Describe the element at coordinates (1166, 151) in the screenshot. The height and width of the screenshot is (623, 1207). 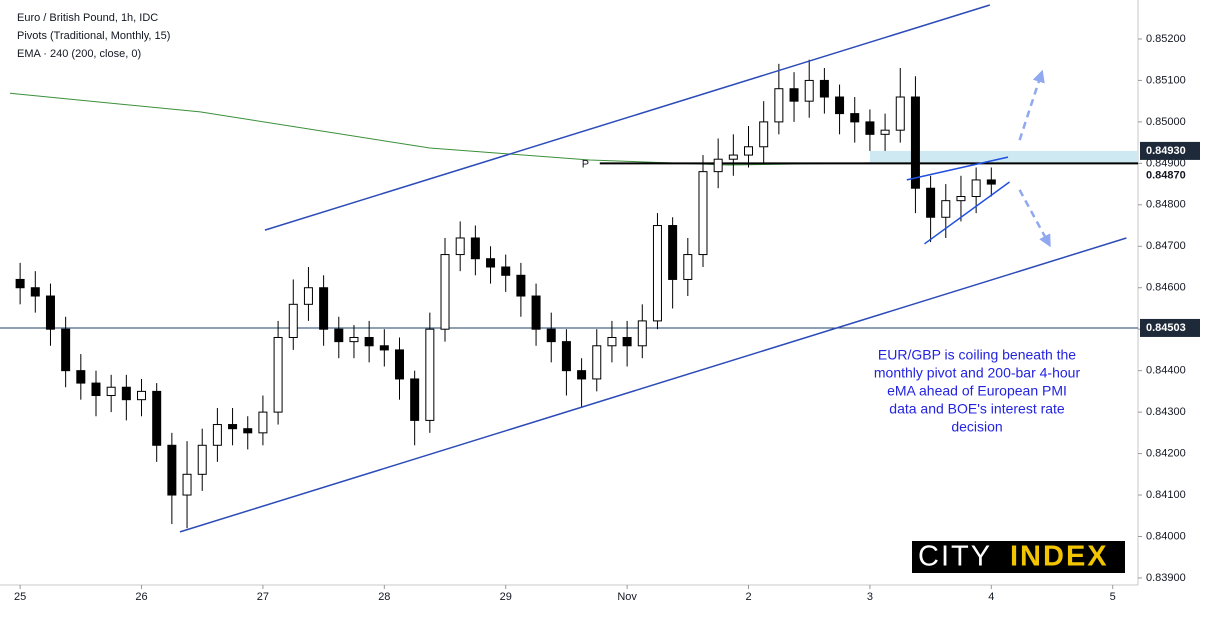
I see `price-tag: 0.84930` at that location.